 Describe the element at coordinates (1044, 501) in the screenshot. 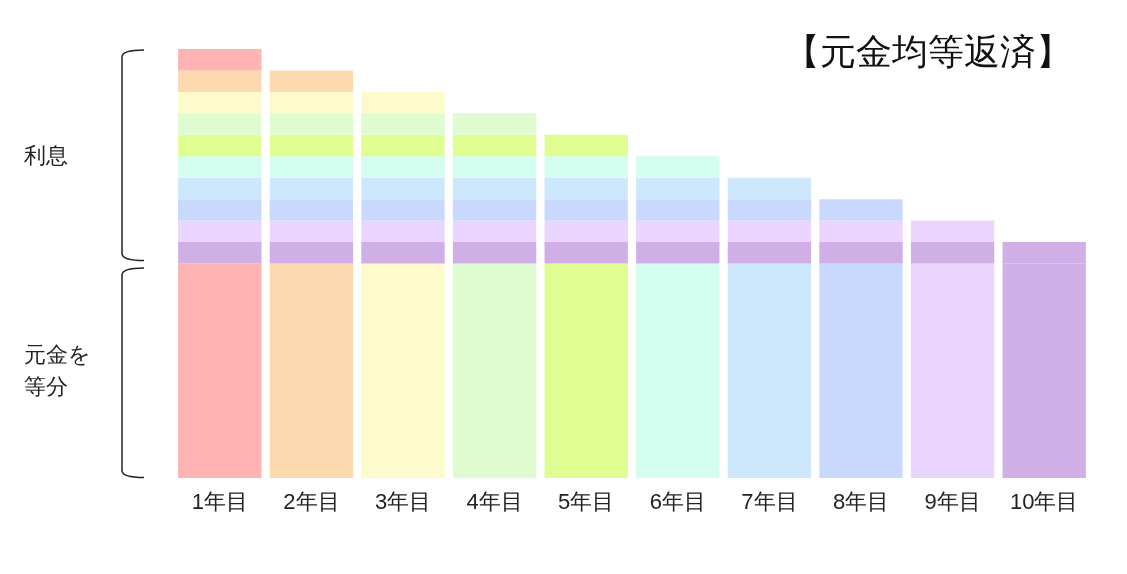

I see `x-tick-label: 10年目` at that location.